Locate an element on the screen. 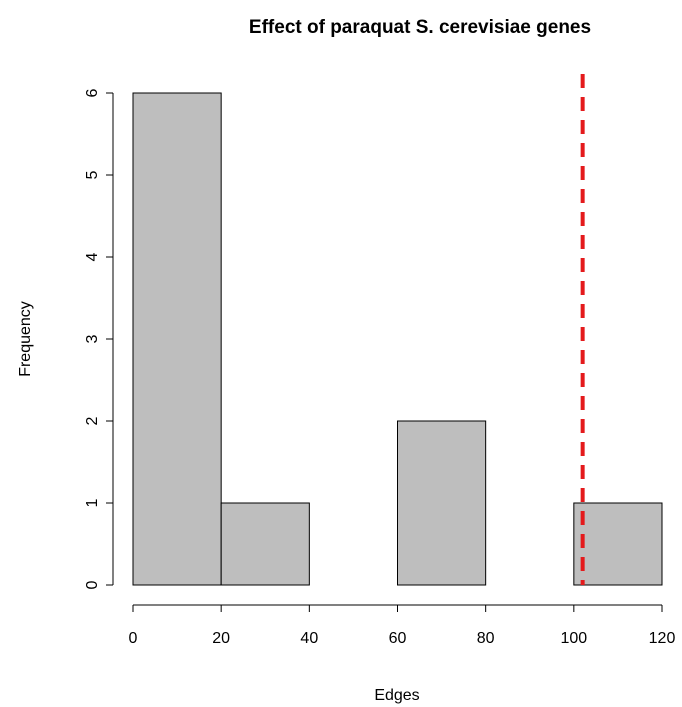 The height and width of the screenshot is (707, 682). x-tick-label-40: 40 is located at coordinates (309, 638).